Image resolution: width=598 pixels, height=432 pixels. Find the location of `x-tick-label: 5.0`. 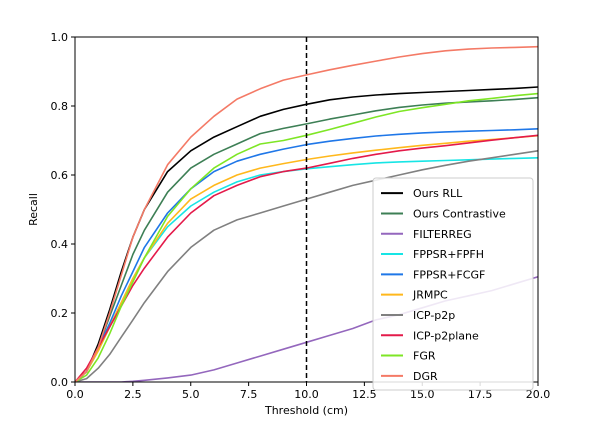

x-tick-label: 5.0 is located at coordinates (191, 394).